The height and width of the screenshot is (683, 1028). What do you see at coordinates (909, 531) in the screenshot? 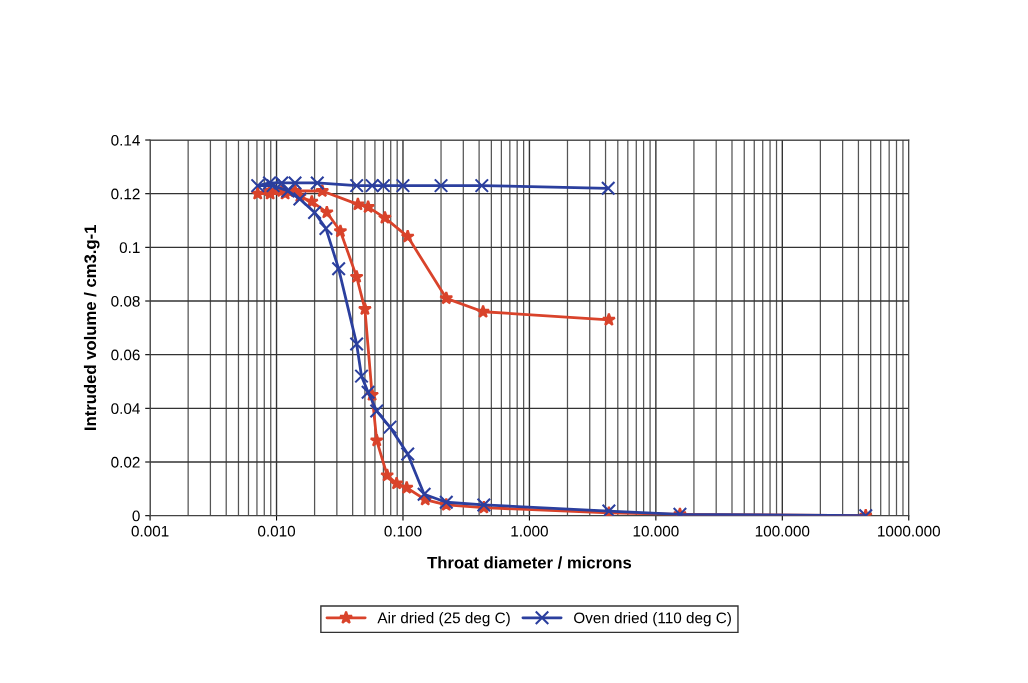
I see `x-tick-label: 1000.000` at bounding box center [909, 531].